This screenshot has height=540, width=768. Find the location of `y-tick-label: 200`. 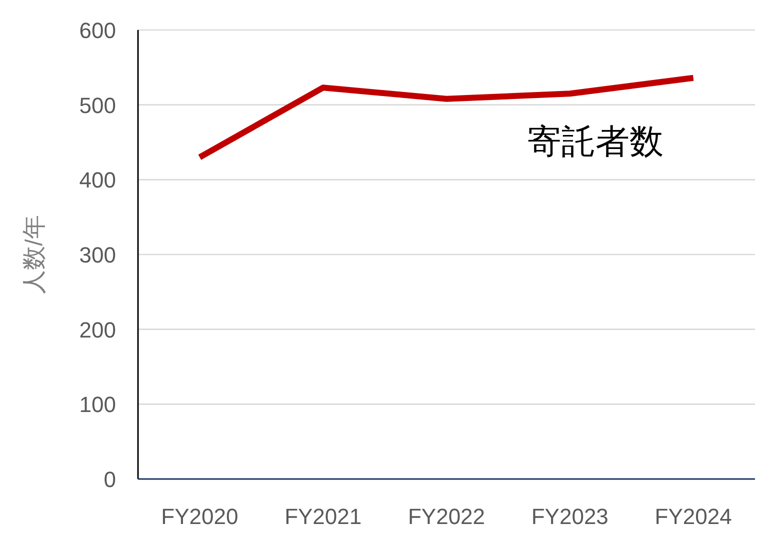

y-tick-label: 200 is located at coordinates (97, 329).